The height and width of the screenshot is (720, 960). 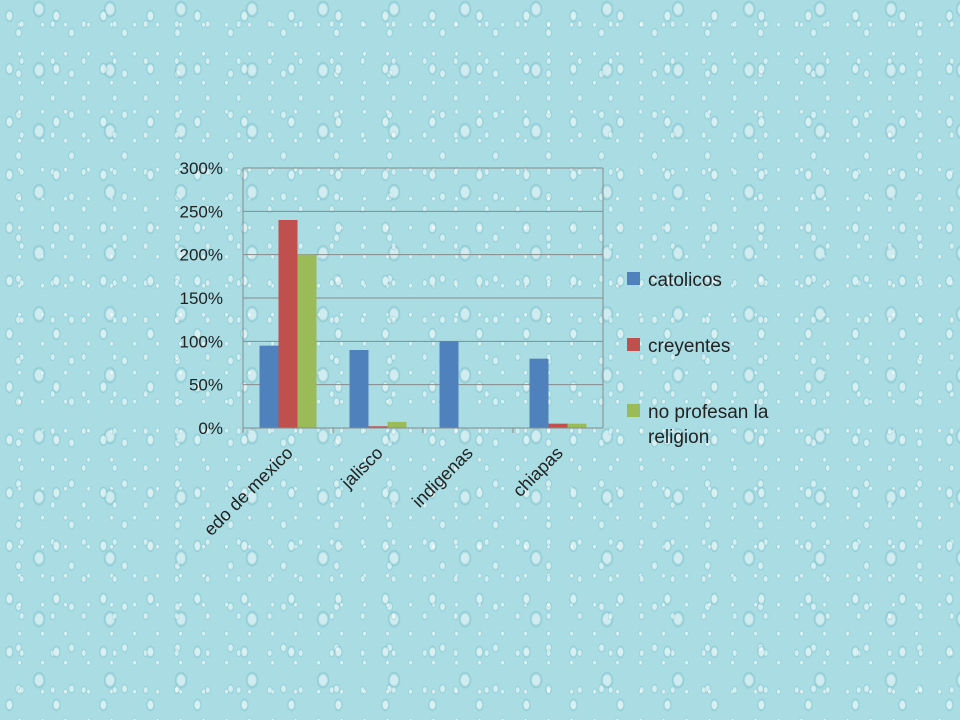 What do you see at coordinates (708, 412) in the screenshot?
I see `legend-label: no profesan la` at bounding box center [708, 412].